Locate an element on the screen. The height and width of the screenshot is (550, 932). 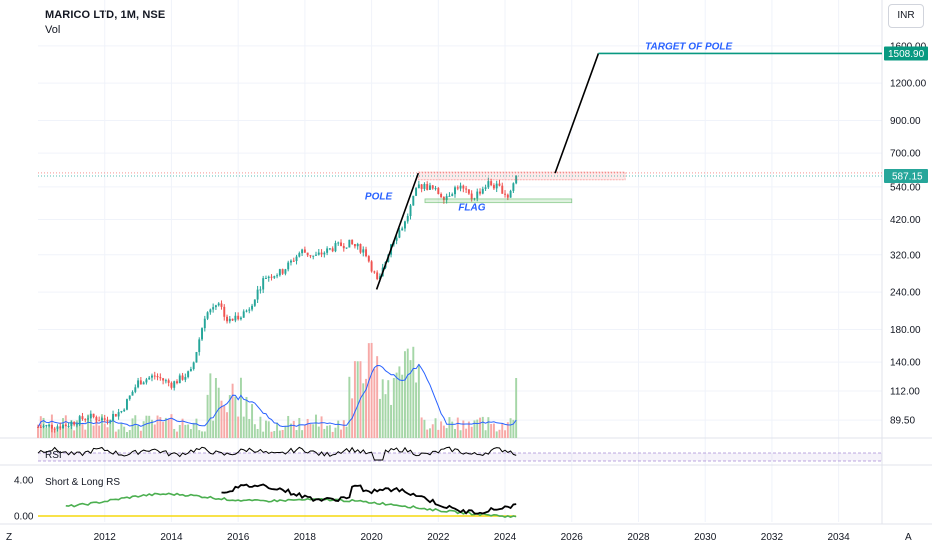
currency-button: INR is located at coordinates (906, 16).